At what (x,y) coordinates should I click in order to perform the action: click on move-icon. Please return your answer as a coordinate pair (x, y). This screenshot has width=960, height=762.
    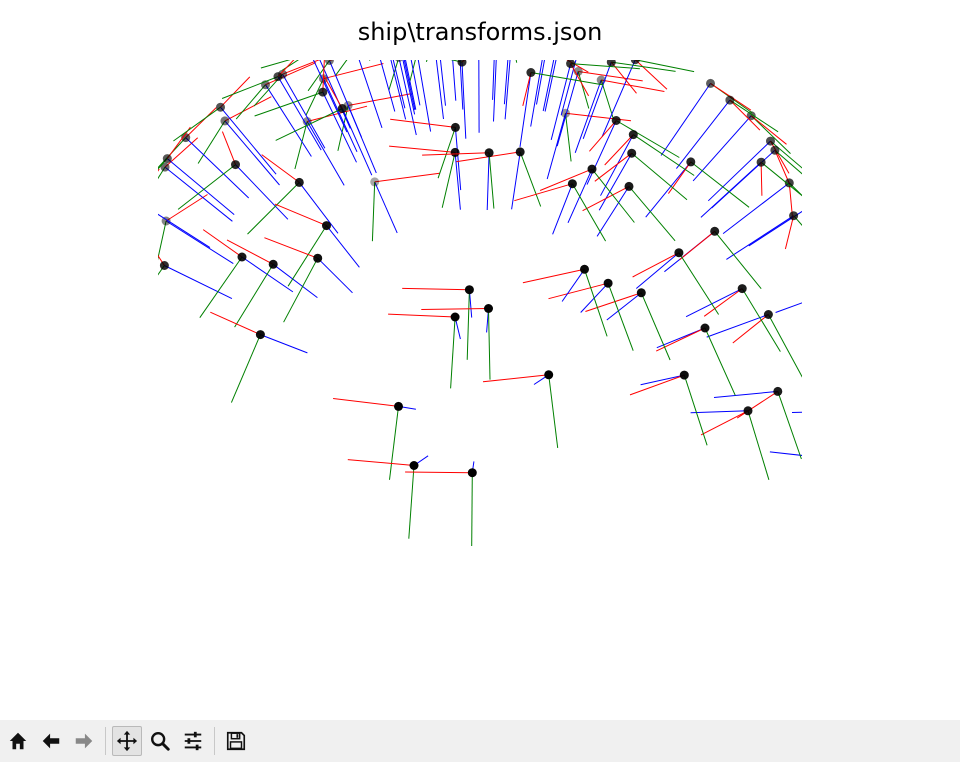
    Looking at the image, I should click on (127, 741).